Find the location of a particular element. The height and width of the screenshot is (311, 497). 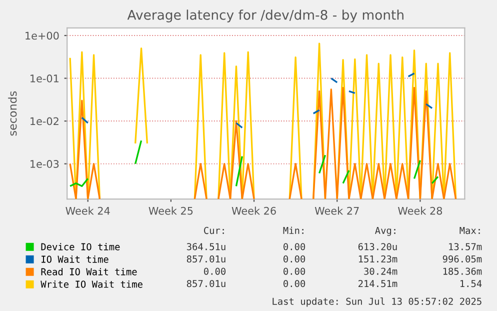

text: 30.24m is located at coordinates (381, 271).